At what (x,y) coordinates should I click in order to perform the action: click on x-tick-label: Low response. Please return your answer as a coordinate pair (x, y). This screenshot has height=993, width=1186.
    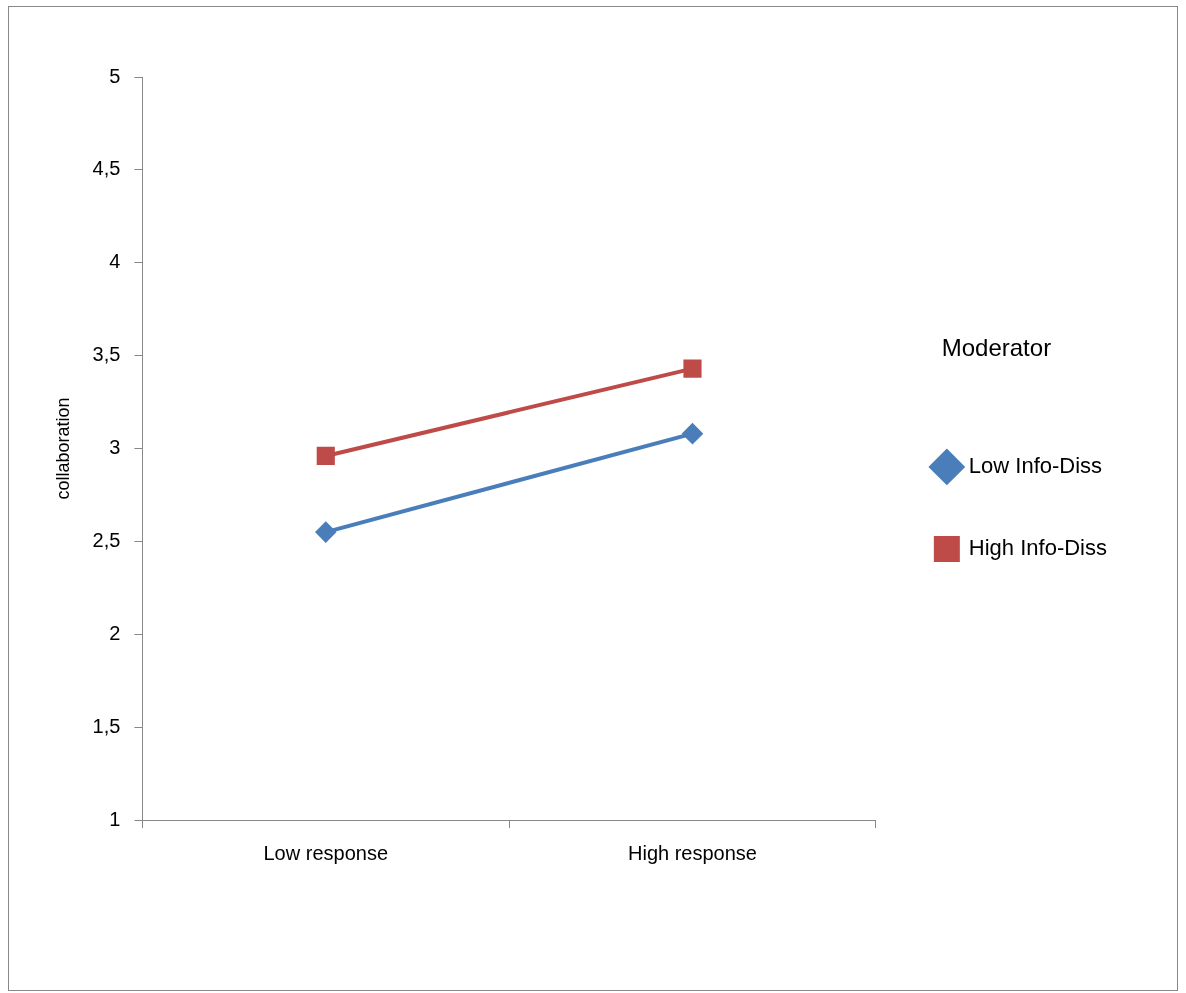
    Looking at the image, I should click on (326, 852).